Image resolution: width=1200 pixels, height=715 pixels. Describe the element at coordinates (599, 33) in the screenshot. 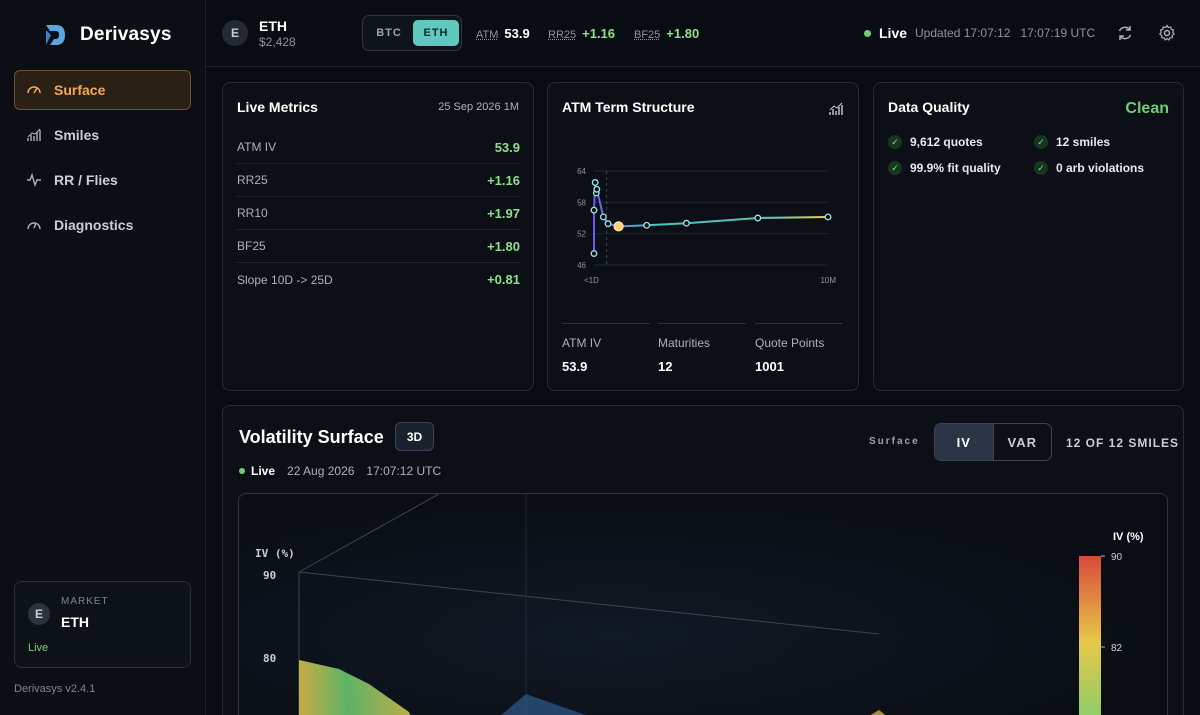

I see `rr25-chip-value: +1.16` at that location.